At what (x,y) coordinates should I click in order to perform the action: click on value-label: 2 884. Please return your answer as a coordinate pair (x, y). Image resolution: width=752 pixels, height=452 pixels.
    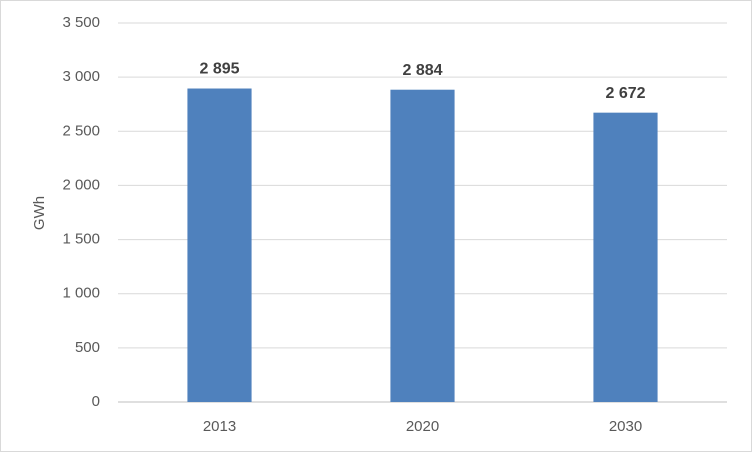
    Looking at the image, I should click on (422, 70).